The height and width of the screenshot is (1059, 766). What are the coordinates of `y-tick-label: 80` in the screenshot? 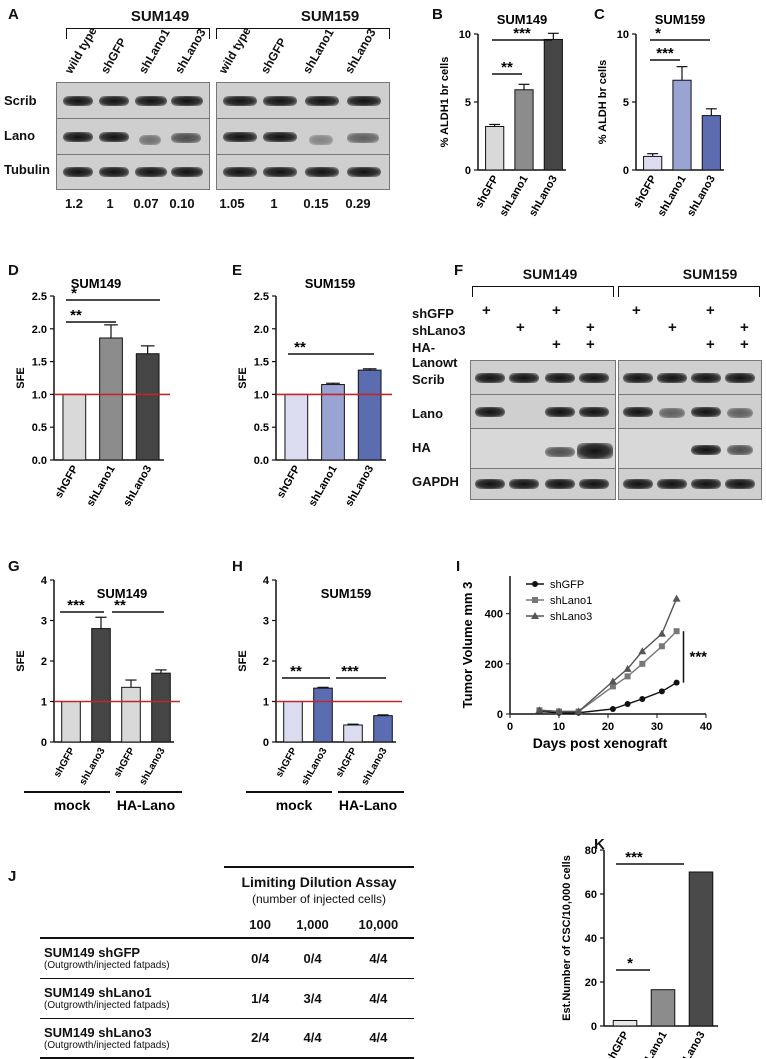 It's located at (591, 851).